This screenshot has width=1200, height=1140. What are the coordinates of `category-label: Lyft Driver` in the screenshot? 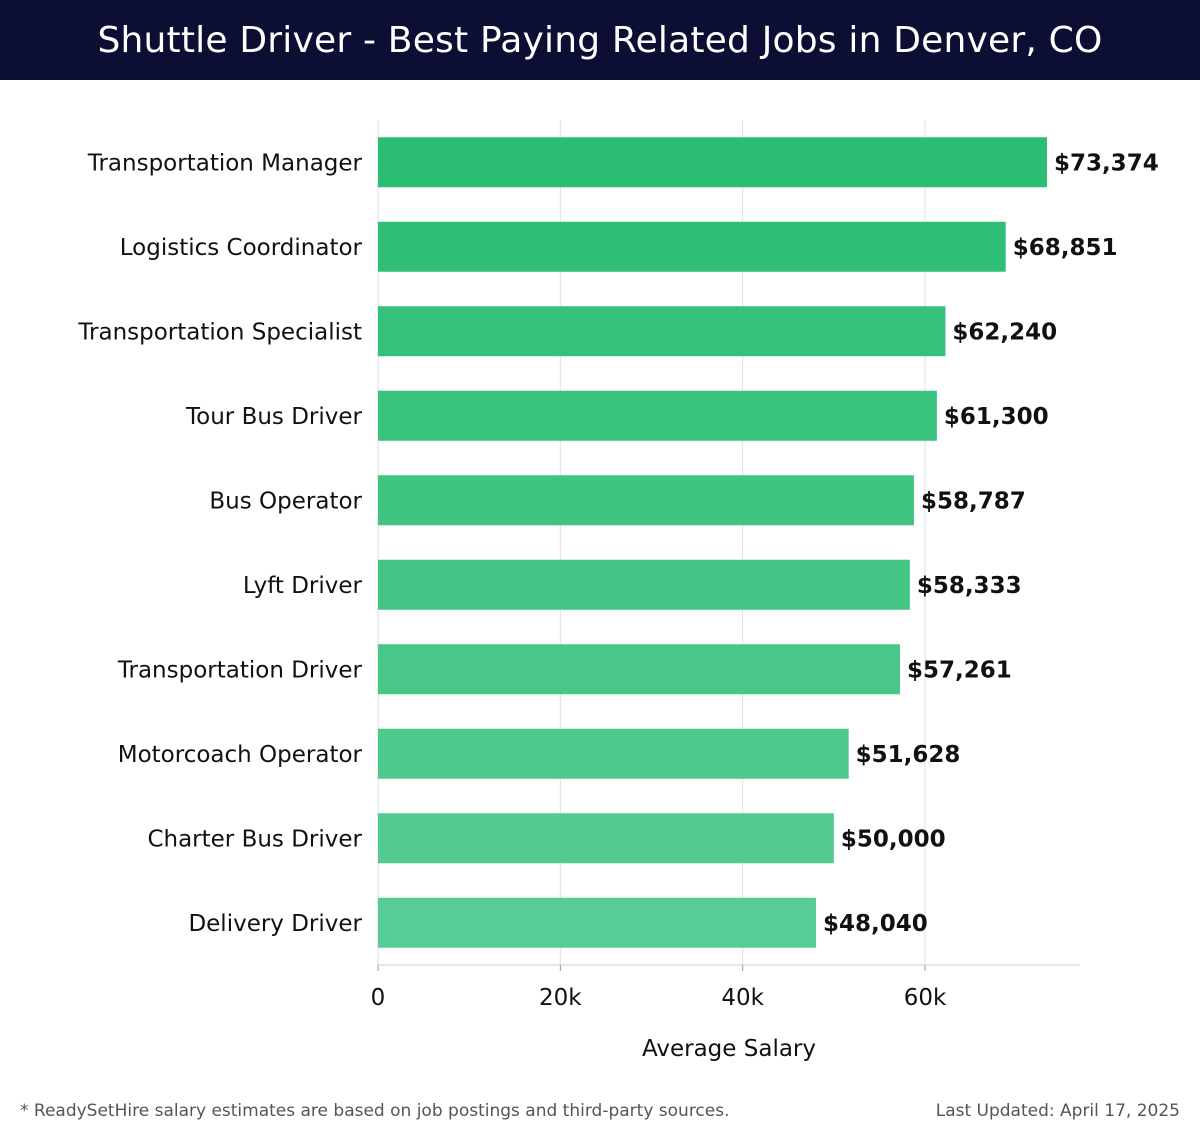 It's located at (303, 586).